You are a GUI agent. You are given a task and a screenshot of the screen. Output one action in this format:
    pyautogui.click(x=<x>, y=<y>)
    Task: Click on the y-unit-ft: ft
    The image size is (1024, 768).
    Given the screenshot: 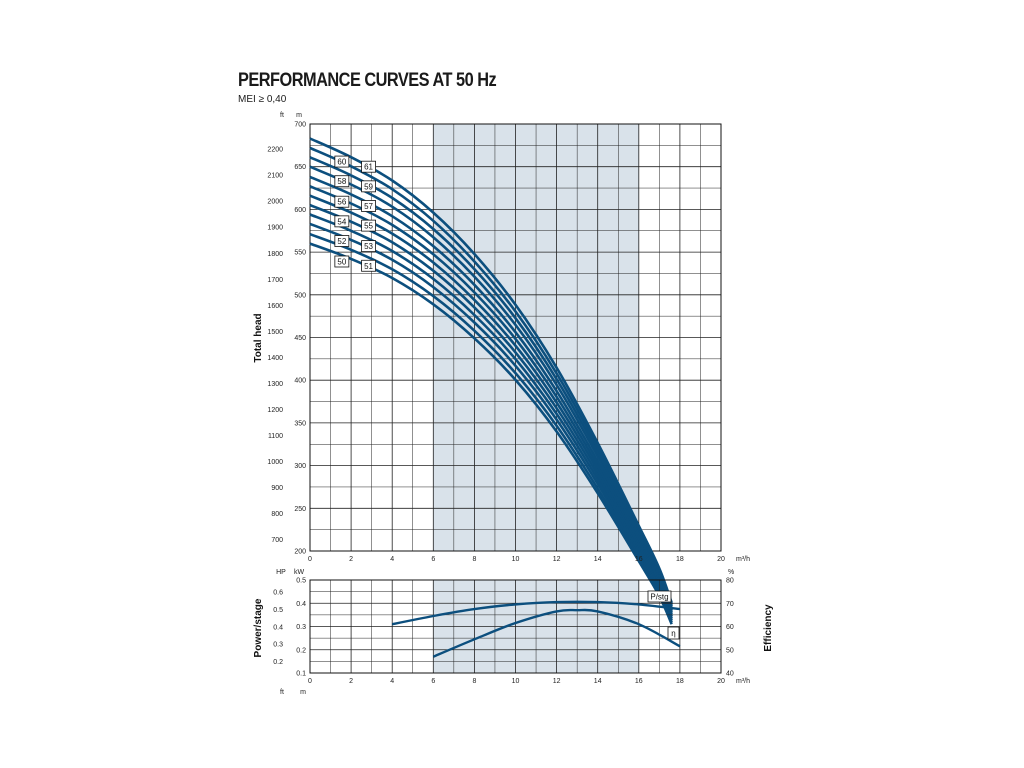 What is the action you would take?
    pyautogui.click(x=282, y=115)
    